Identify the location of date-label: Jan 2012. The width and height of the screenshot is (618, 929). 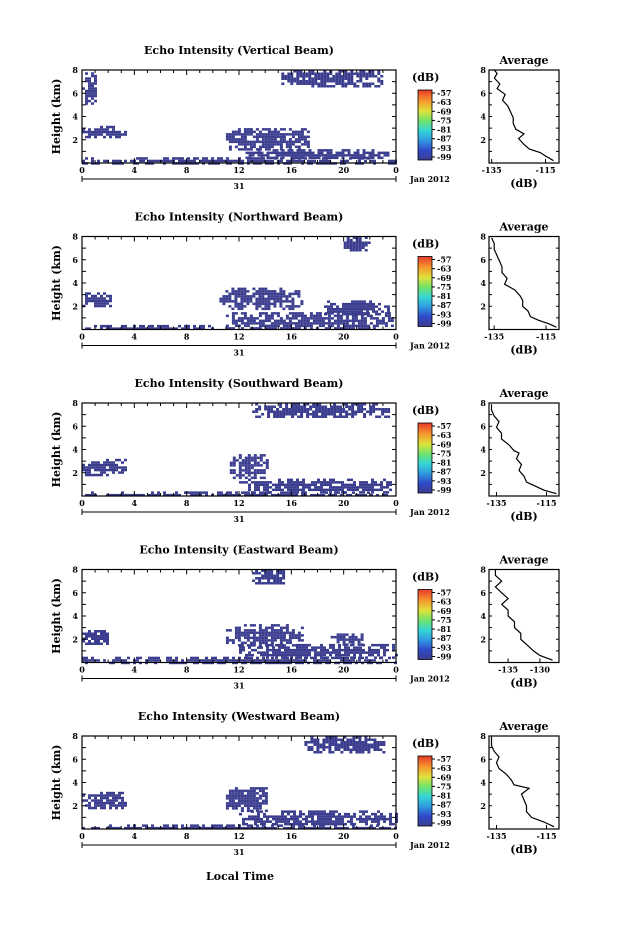
(429, 845).